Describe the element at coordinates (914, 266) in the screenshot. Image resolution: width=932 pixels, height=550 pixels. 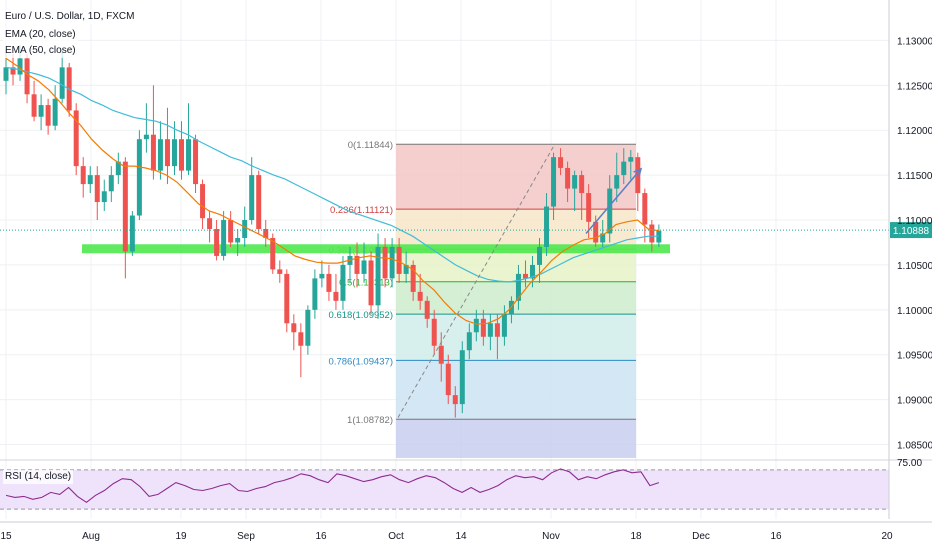
I see `price-tick-label: 1.10500` at that location.